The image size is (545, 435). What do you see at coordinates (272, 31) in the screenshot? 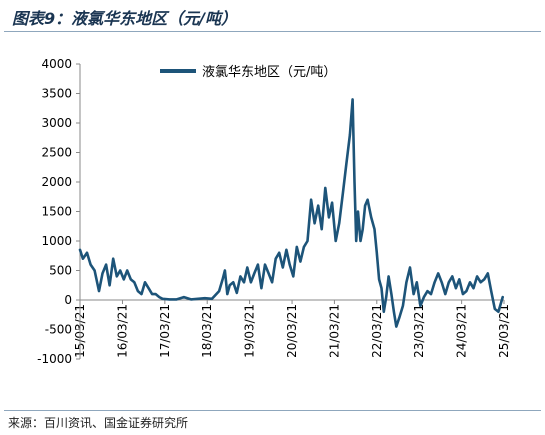
I see `caption-rule` at bounding box center [272, 31].